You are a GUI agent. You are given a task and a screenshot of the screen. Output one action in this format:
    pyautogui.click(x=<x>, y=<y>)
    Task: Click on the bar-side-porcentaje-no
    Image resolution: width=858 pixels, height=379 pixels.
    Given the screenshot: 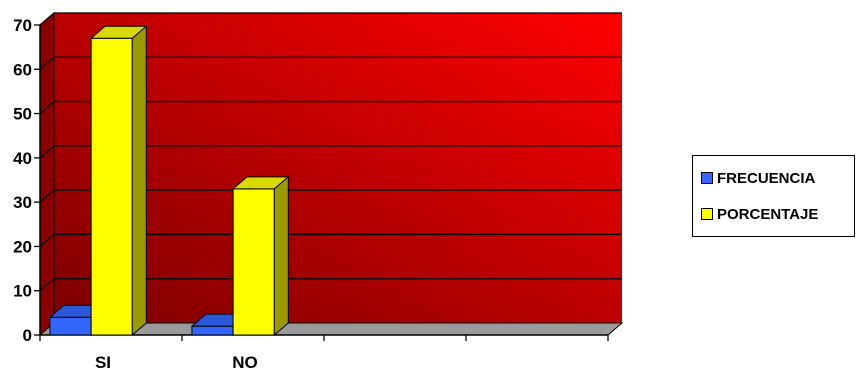 What is the action you would take?
    pyautogui.click(x=281, y=256)
    